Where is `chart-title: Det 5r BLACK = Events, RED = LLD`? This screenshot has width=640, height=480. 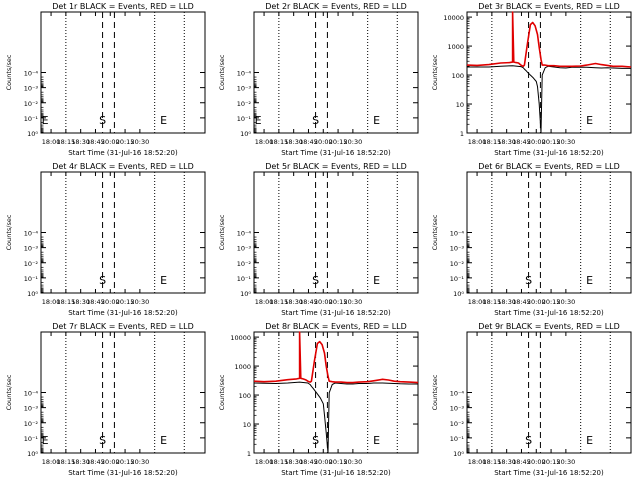
chart-title: Det 5r BLACK = Events, RED = LLD is located at coordinates (336, 166).